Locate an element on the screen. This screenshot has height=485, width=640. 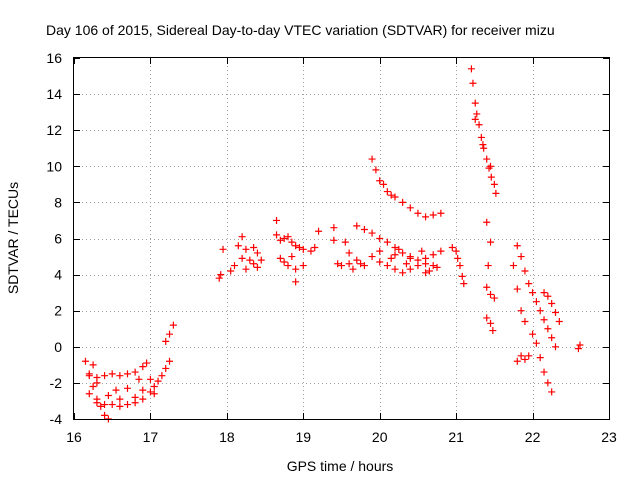
y-axis-label: SDTVAR / TECUs is located at coordinates (13, 238).